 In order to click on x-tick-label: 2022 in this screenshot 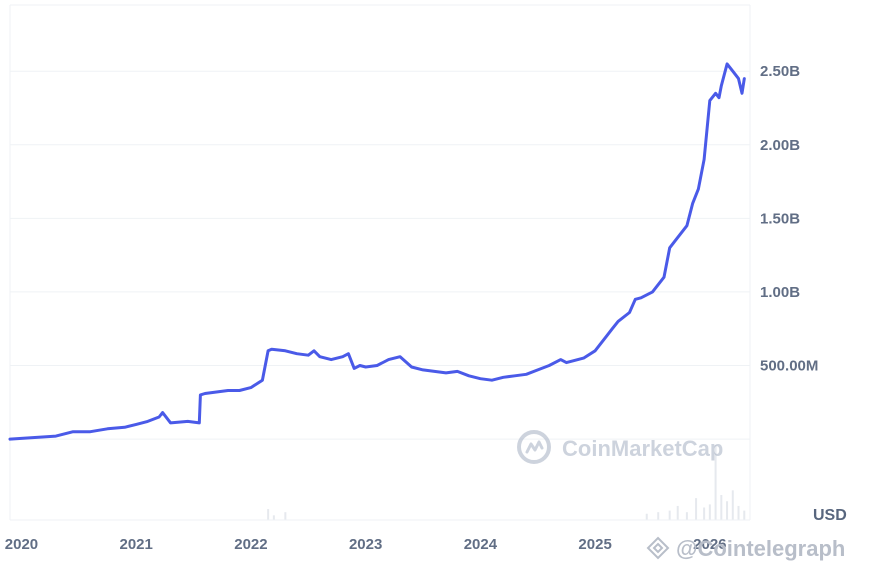, I will do `click(250, 544)`.